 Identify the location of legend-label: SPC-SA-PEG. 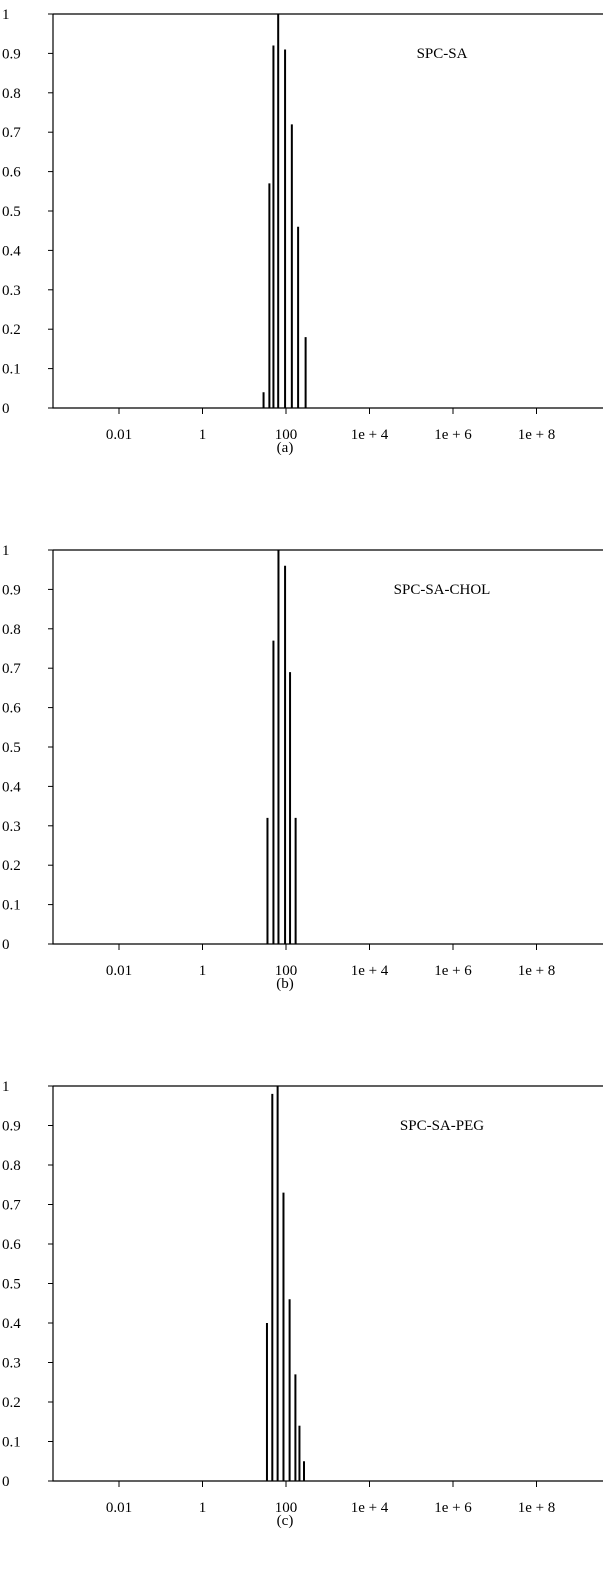
(442, 1126).